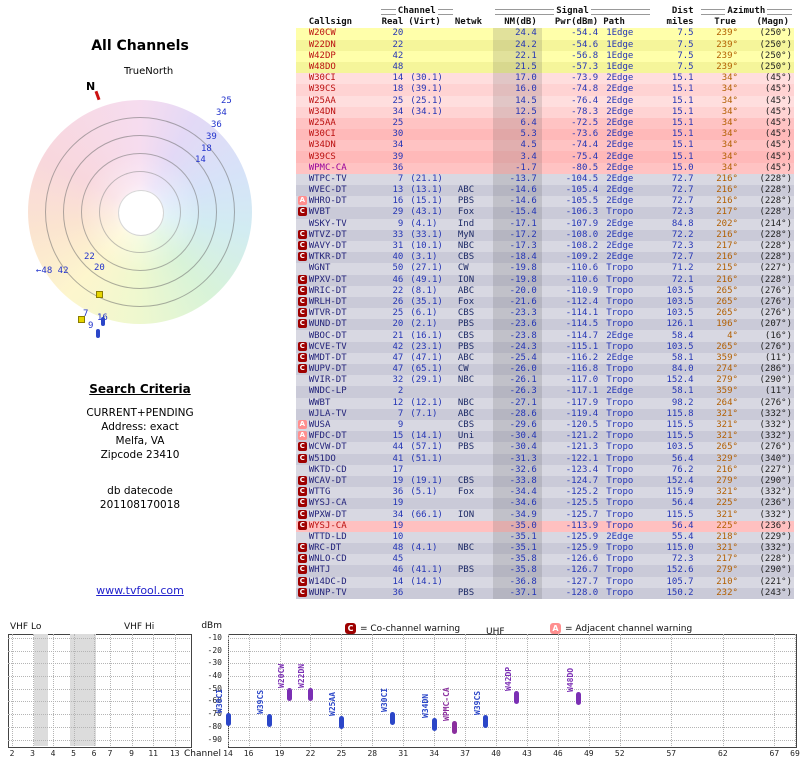 The height and width of the screenshot is (768, 800). I want to click on virtual-channel-cell: (39.1), so click(426, 89).